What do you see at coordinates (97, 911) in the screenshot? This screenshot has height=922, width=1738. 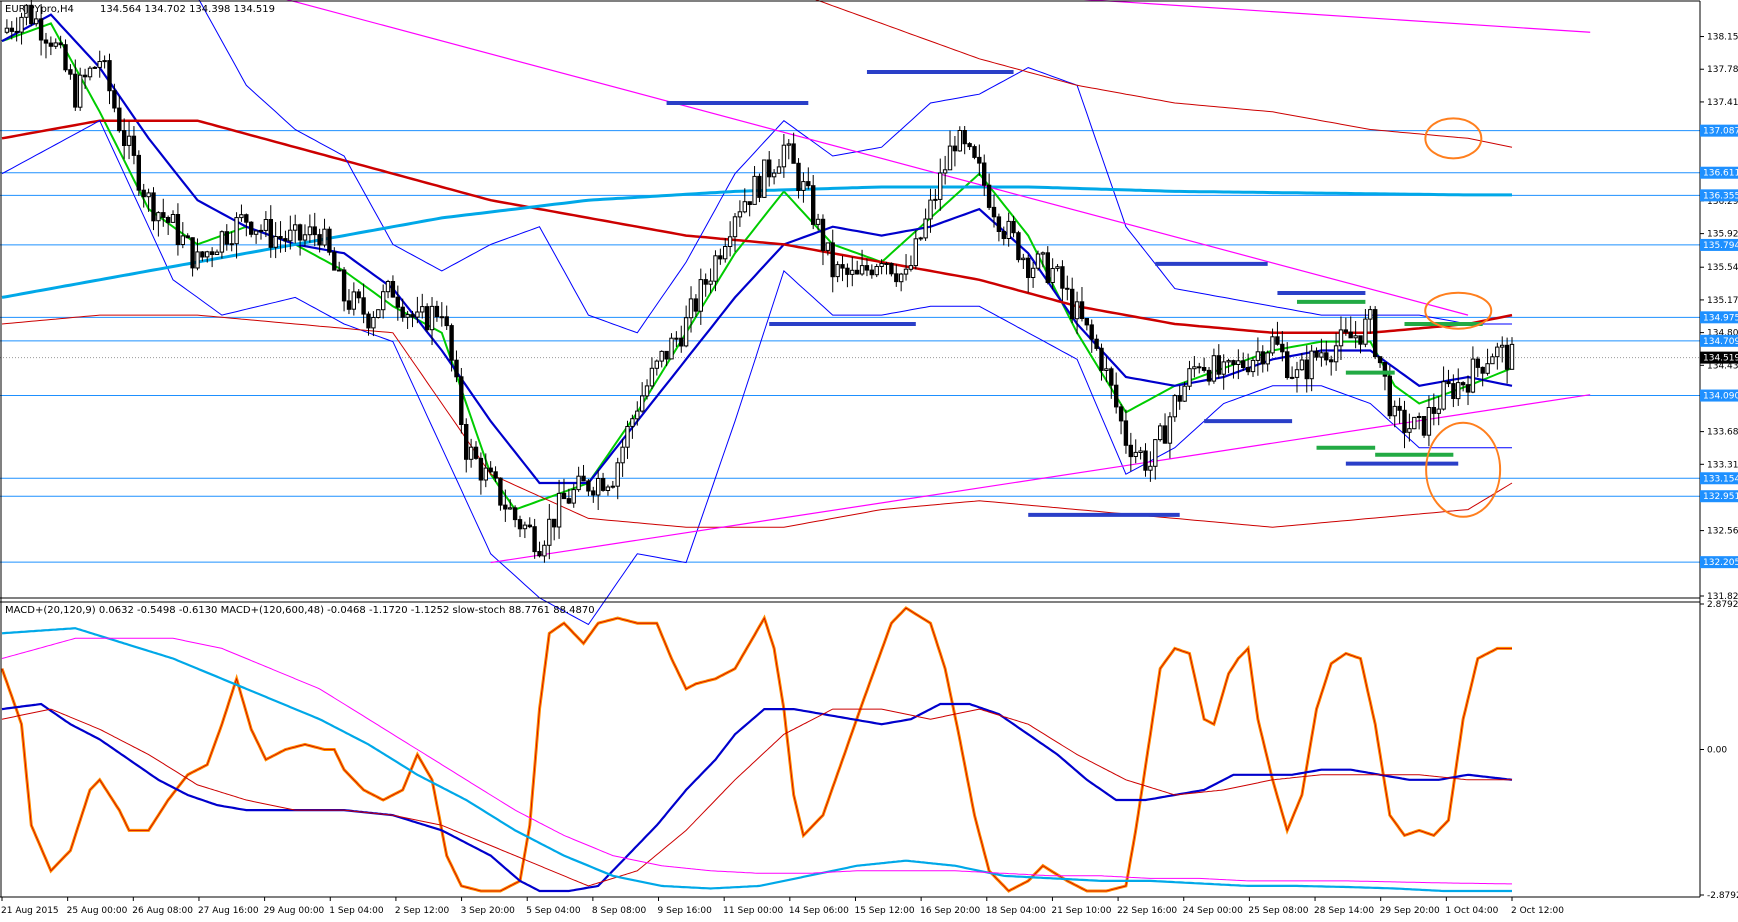 I see `x-tick-label: 25 Aug 00:00` at bounding box center [97, 911].